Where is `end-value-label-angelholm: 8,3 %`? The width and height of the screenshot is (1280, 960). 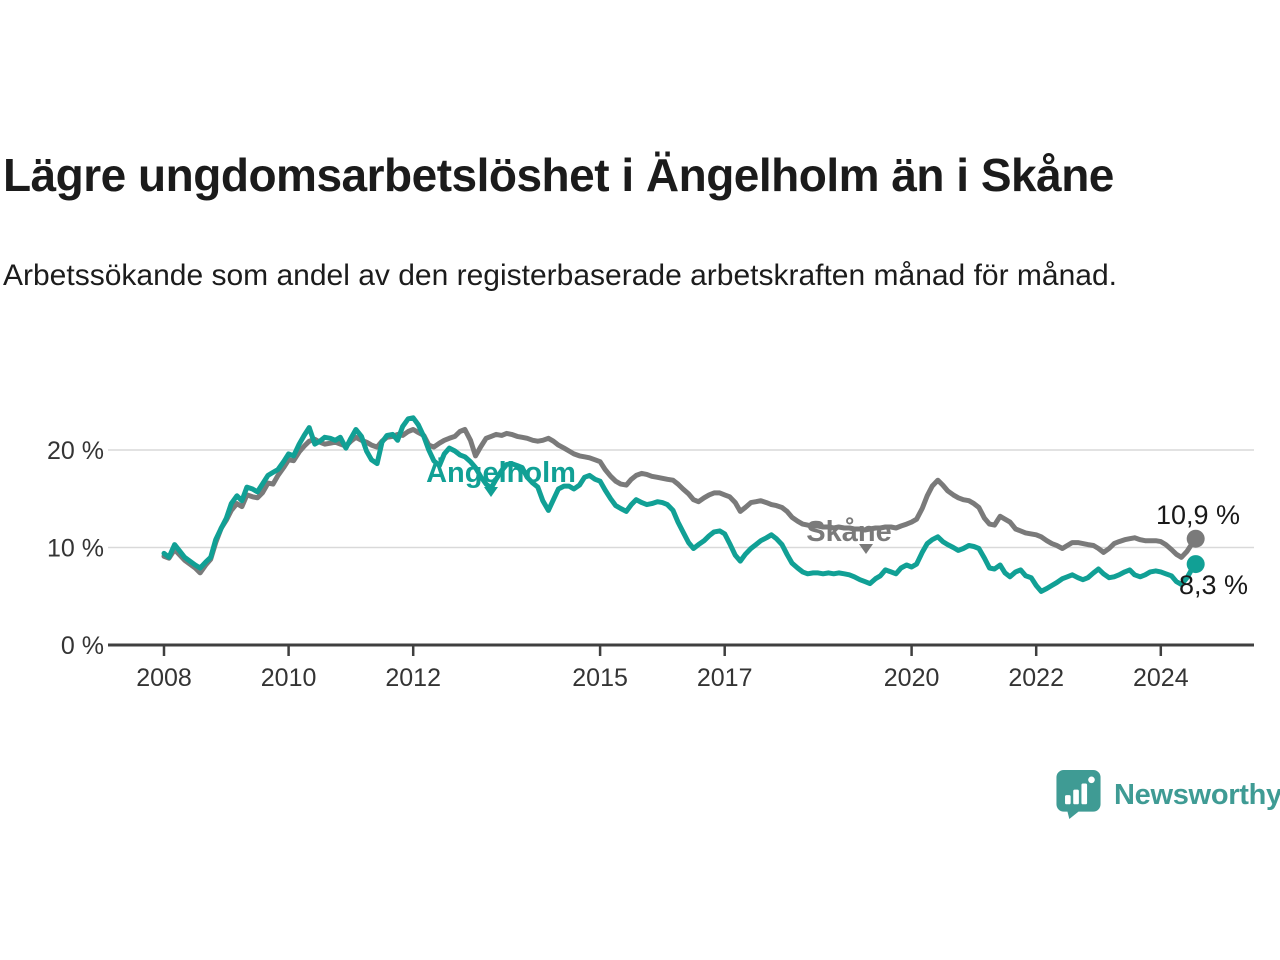
end-value-label-angelholm: 8,3 % is located at coordinates (1213, 585).